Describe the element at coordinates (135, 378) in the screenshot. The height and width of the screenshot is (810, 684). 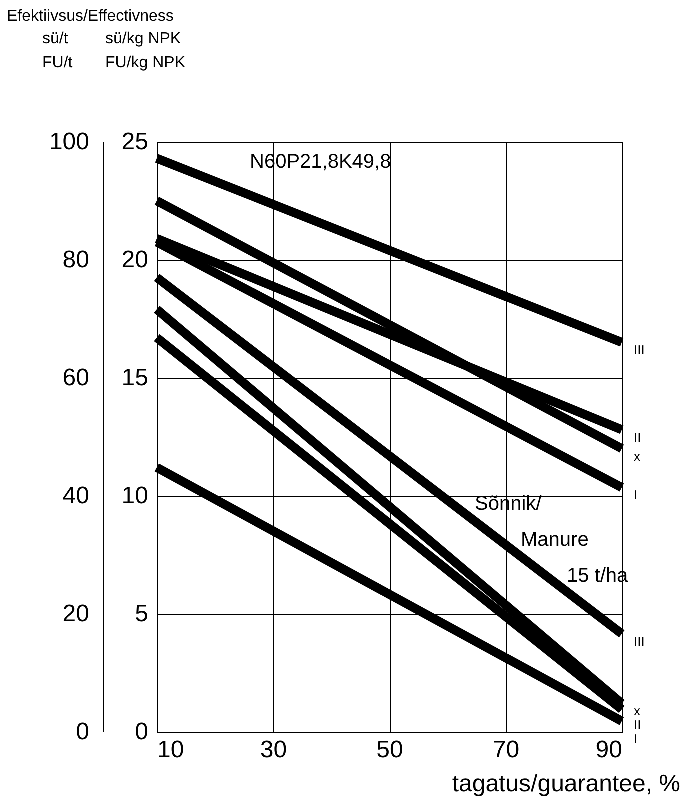
I see `y2-tick-label: 15` at that location.